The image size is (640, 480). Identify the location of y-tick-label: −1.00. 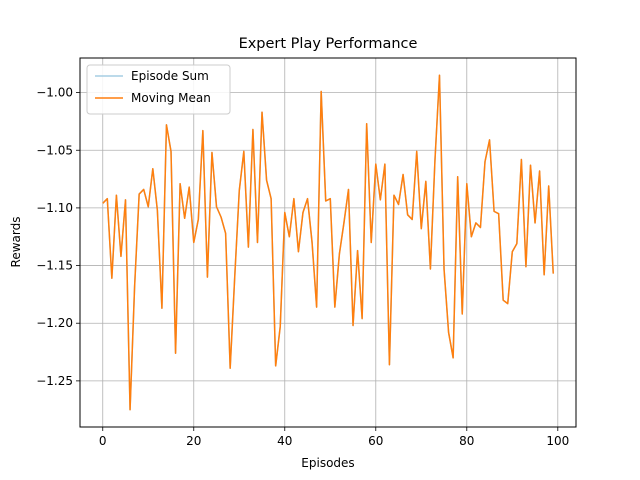
(54, 93).